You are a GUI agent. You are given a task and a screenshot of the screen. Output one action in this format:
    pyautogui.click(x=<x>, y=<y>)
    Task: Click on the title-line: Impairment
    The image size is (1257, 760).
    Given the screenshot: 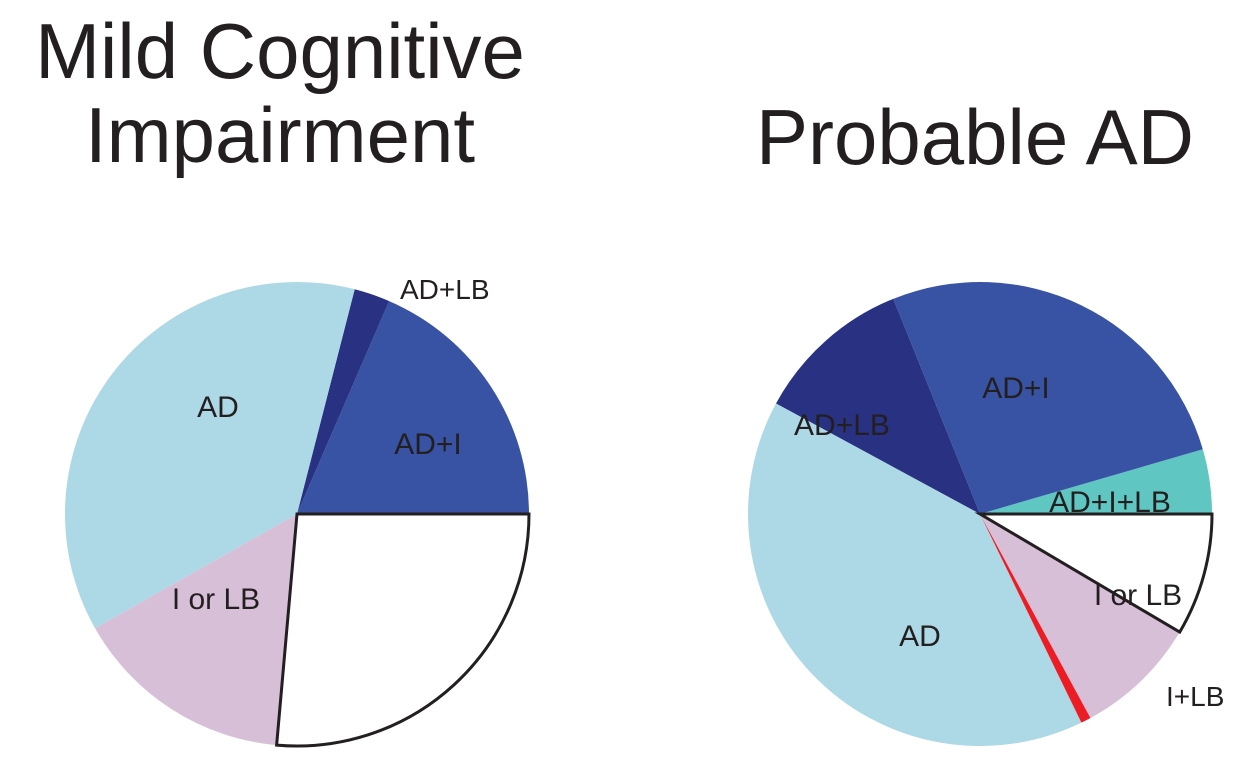 What is the action you would take?
    pyautogui.click(x=280, y=135)
    